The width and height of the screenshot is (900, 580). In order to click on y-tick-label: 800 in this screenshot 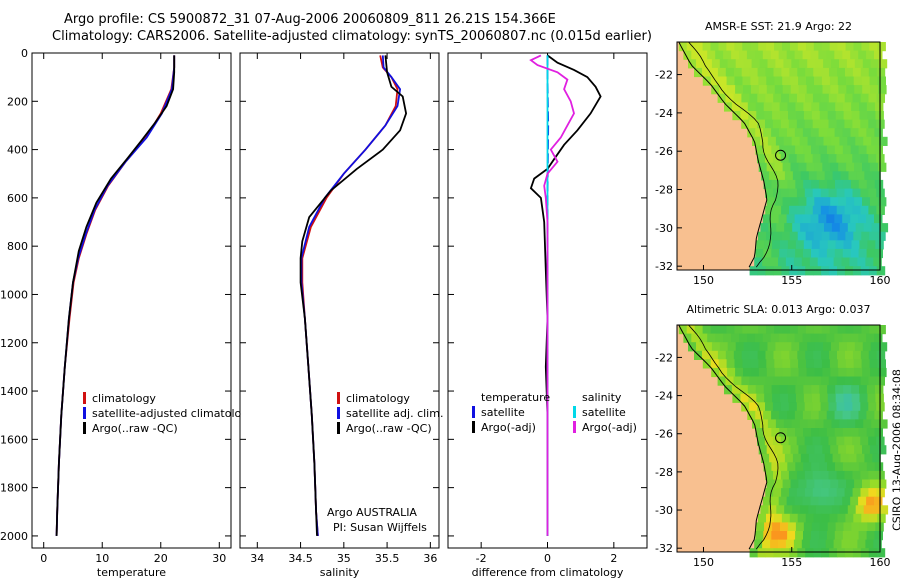, I will do `click(17, 246)`.